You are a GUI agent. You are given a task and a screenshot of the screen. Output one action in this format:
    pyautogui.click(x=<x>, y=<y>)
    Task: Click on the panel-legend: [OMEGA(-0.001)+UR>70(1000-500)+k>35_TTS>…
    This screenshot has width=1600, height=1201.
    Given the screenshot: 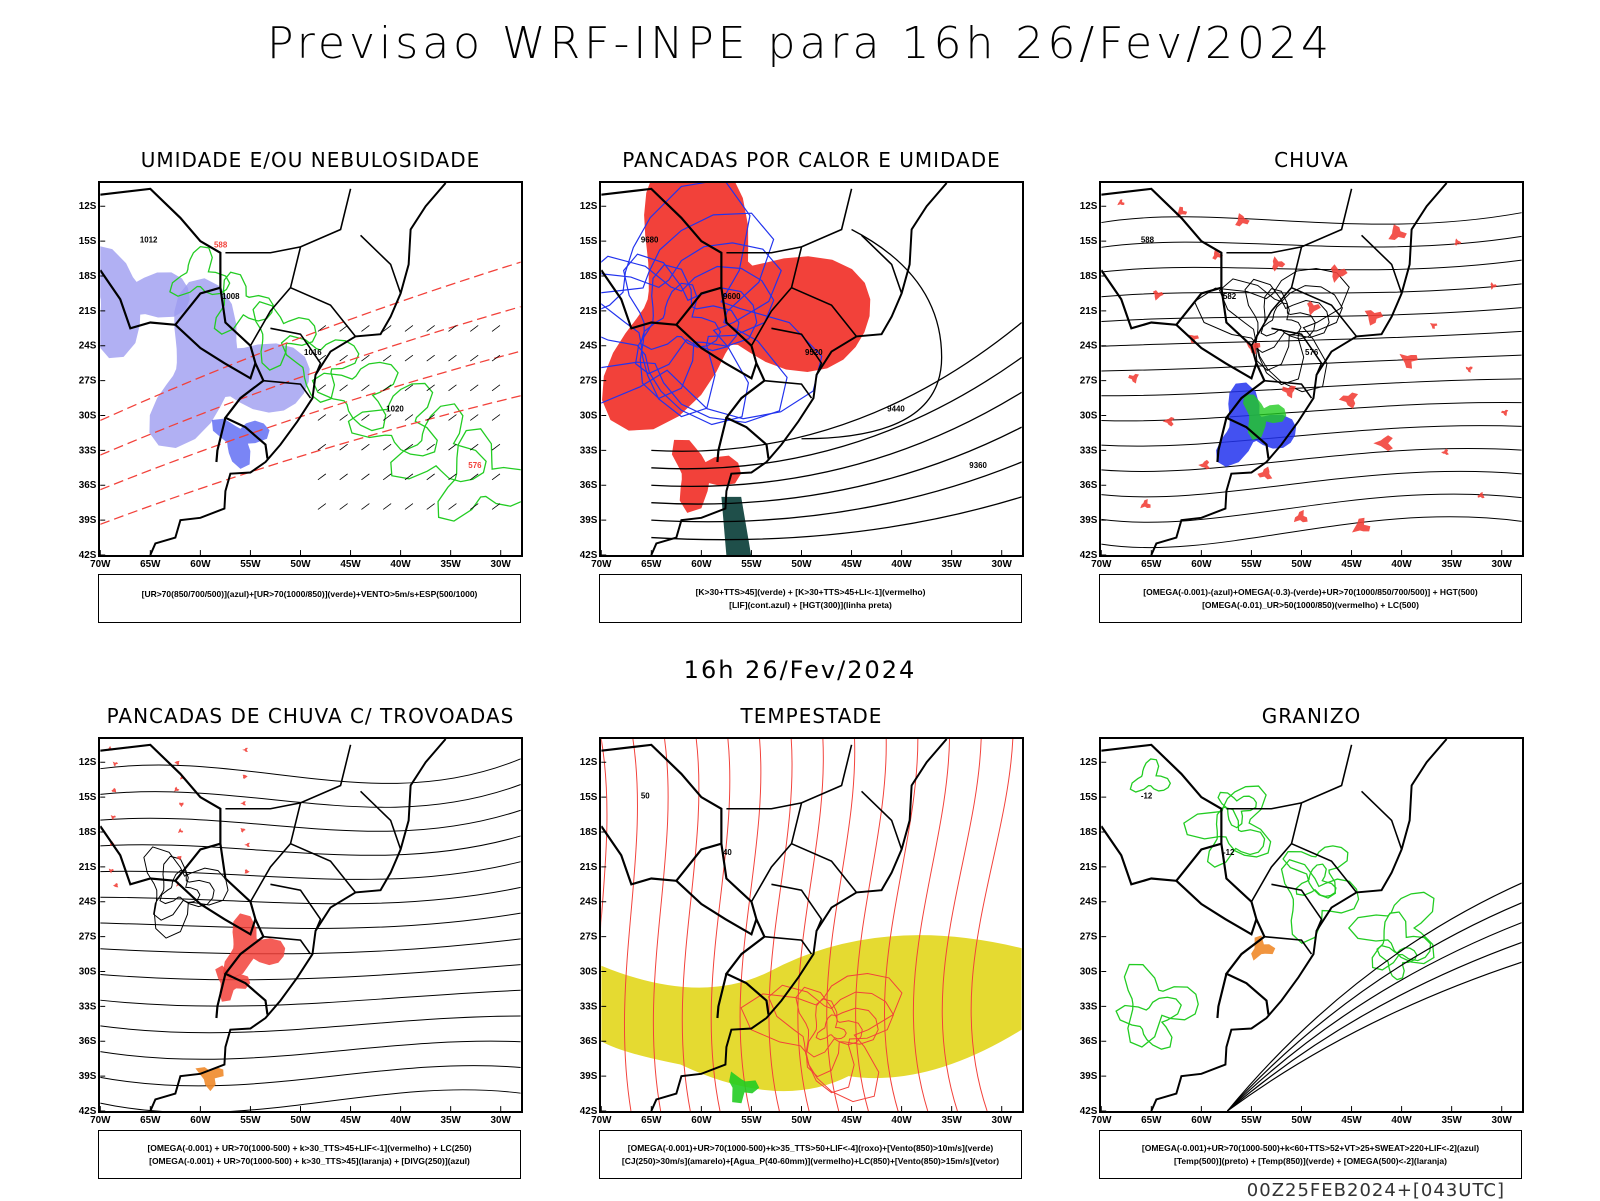 What is the action you would take?
    pyautogui.click(x=810, y=1154)
    